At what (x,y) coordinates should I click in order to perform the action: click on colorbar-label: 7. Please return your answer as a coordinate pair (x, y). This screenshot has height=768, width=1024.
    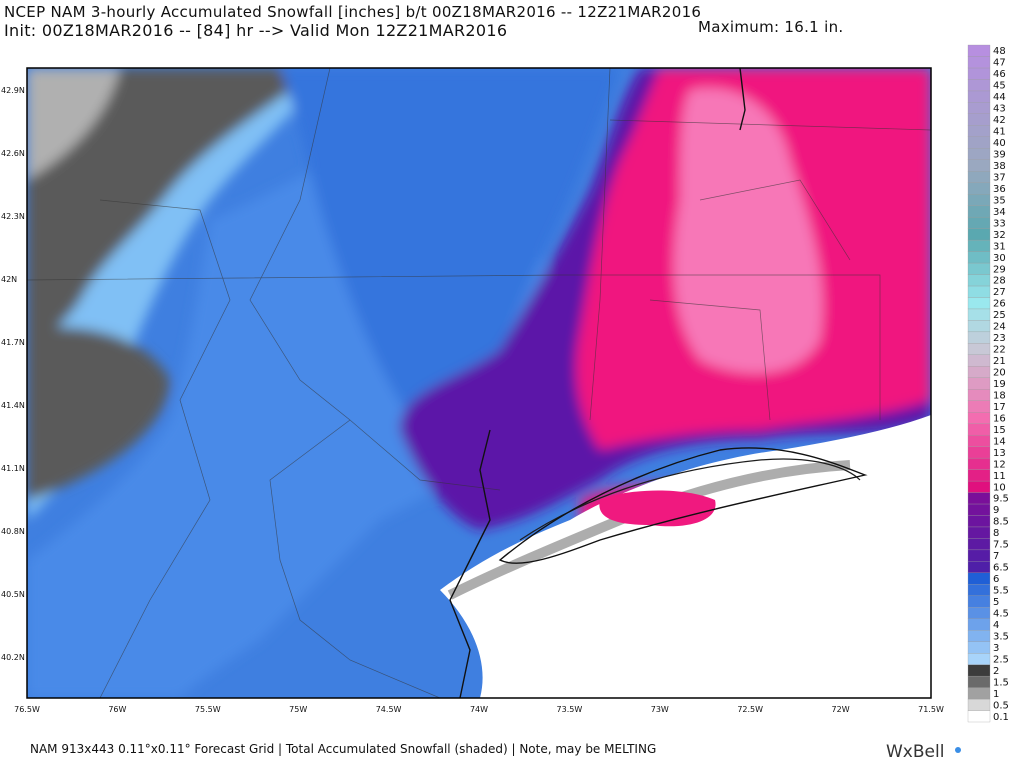
    Looking at the image, I should click on (996, 556).